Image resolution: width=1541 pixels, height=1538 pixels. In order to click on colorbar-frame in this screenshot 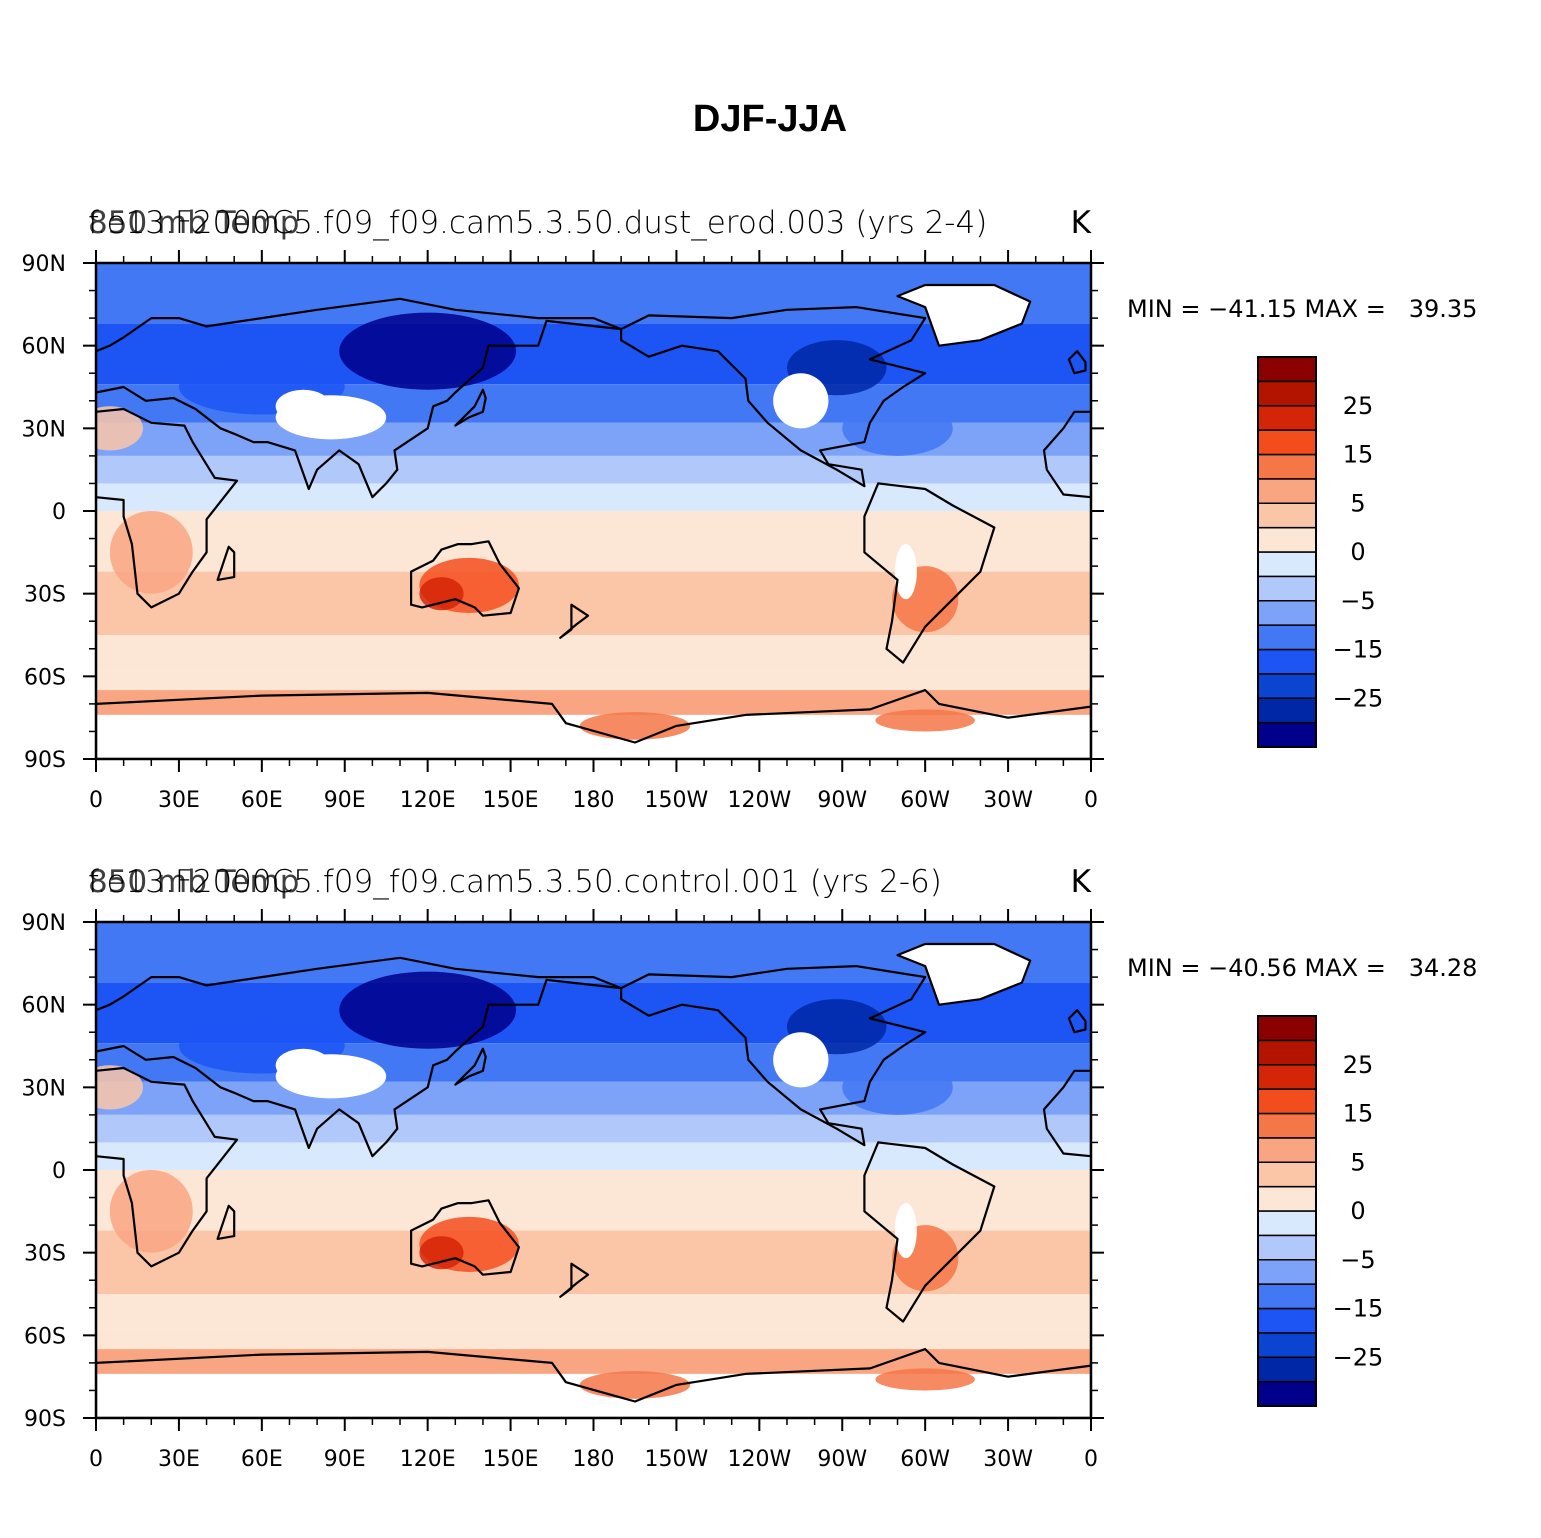, I will do `click(1287, 552)`.